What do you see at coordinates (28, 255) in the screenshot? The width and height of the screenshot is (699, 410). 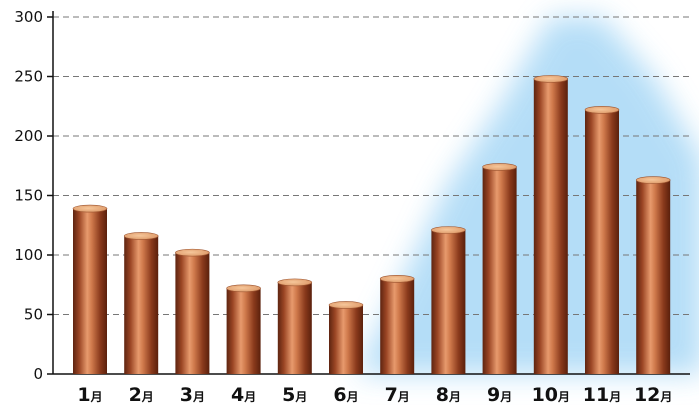 I see `y-tick-label: 100` at bounding box center [28, 255].